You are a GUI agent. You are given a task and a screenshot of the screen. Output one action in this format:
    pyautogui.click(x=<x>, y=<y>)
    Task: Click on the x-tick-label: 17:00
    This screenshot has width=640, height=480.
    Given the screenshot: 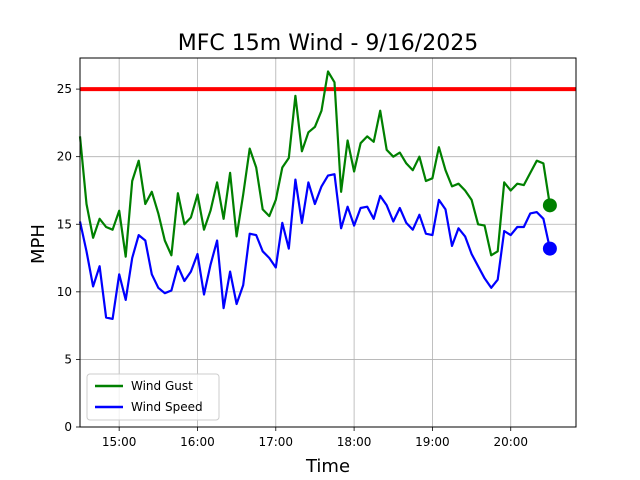 What is the action you would take?
    pyautogui.click(x=275, y=442)
    